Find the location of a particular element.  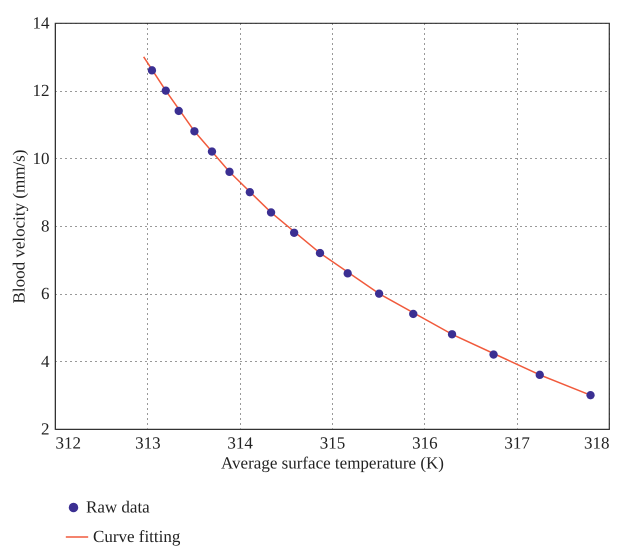

y-tick-label: 8 is located at coordinates (45, 226).